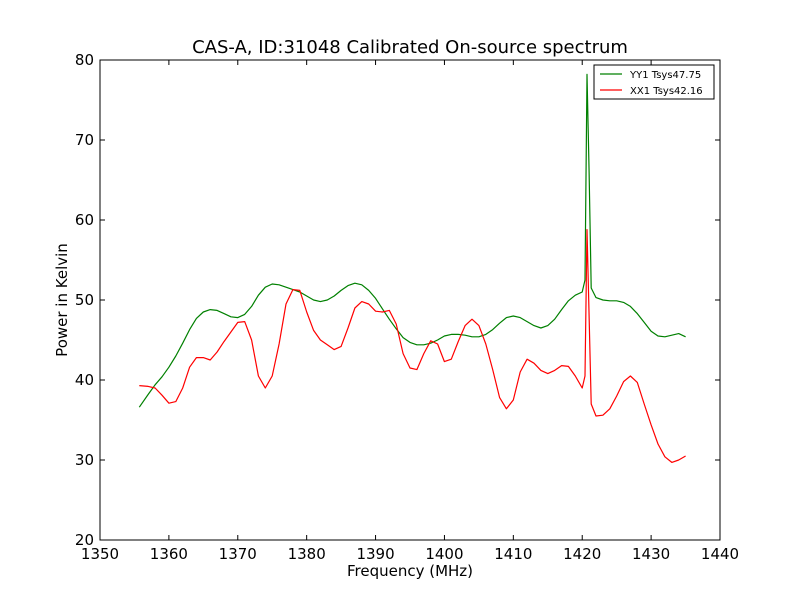  I want to click on legend-label-yy1: YY1 Tsys47.75, so click(665, 75).